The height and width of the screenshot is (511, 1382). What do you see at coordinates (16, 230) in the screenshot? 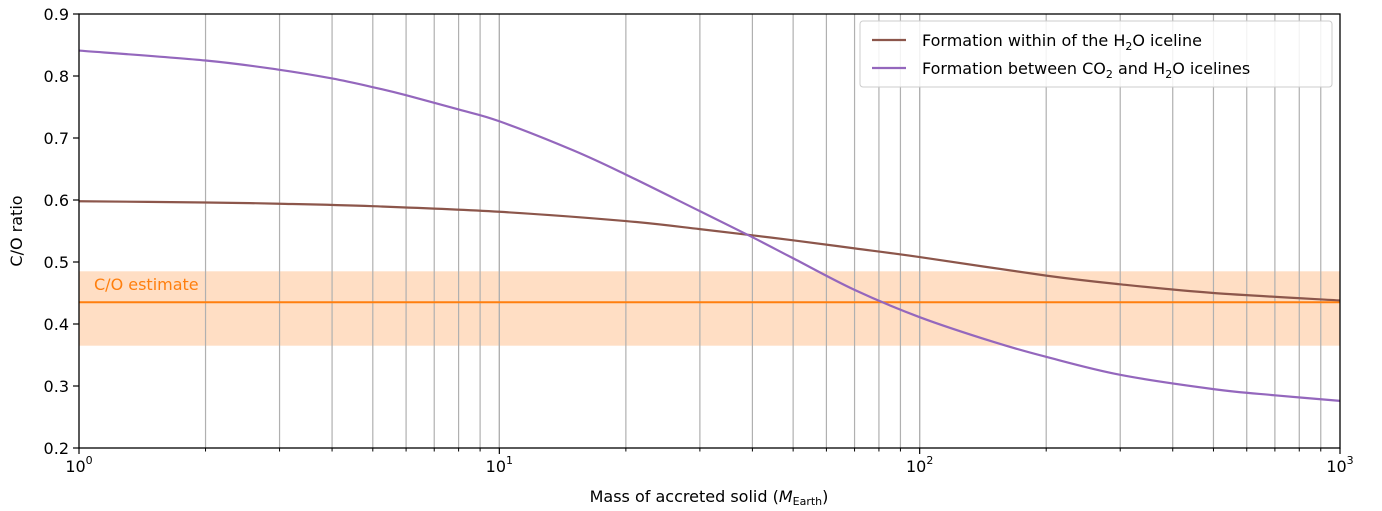
I see `y-axis-label: C/O ratio` at bounding box center [16, 230].